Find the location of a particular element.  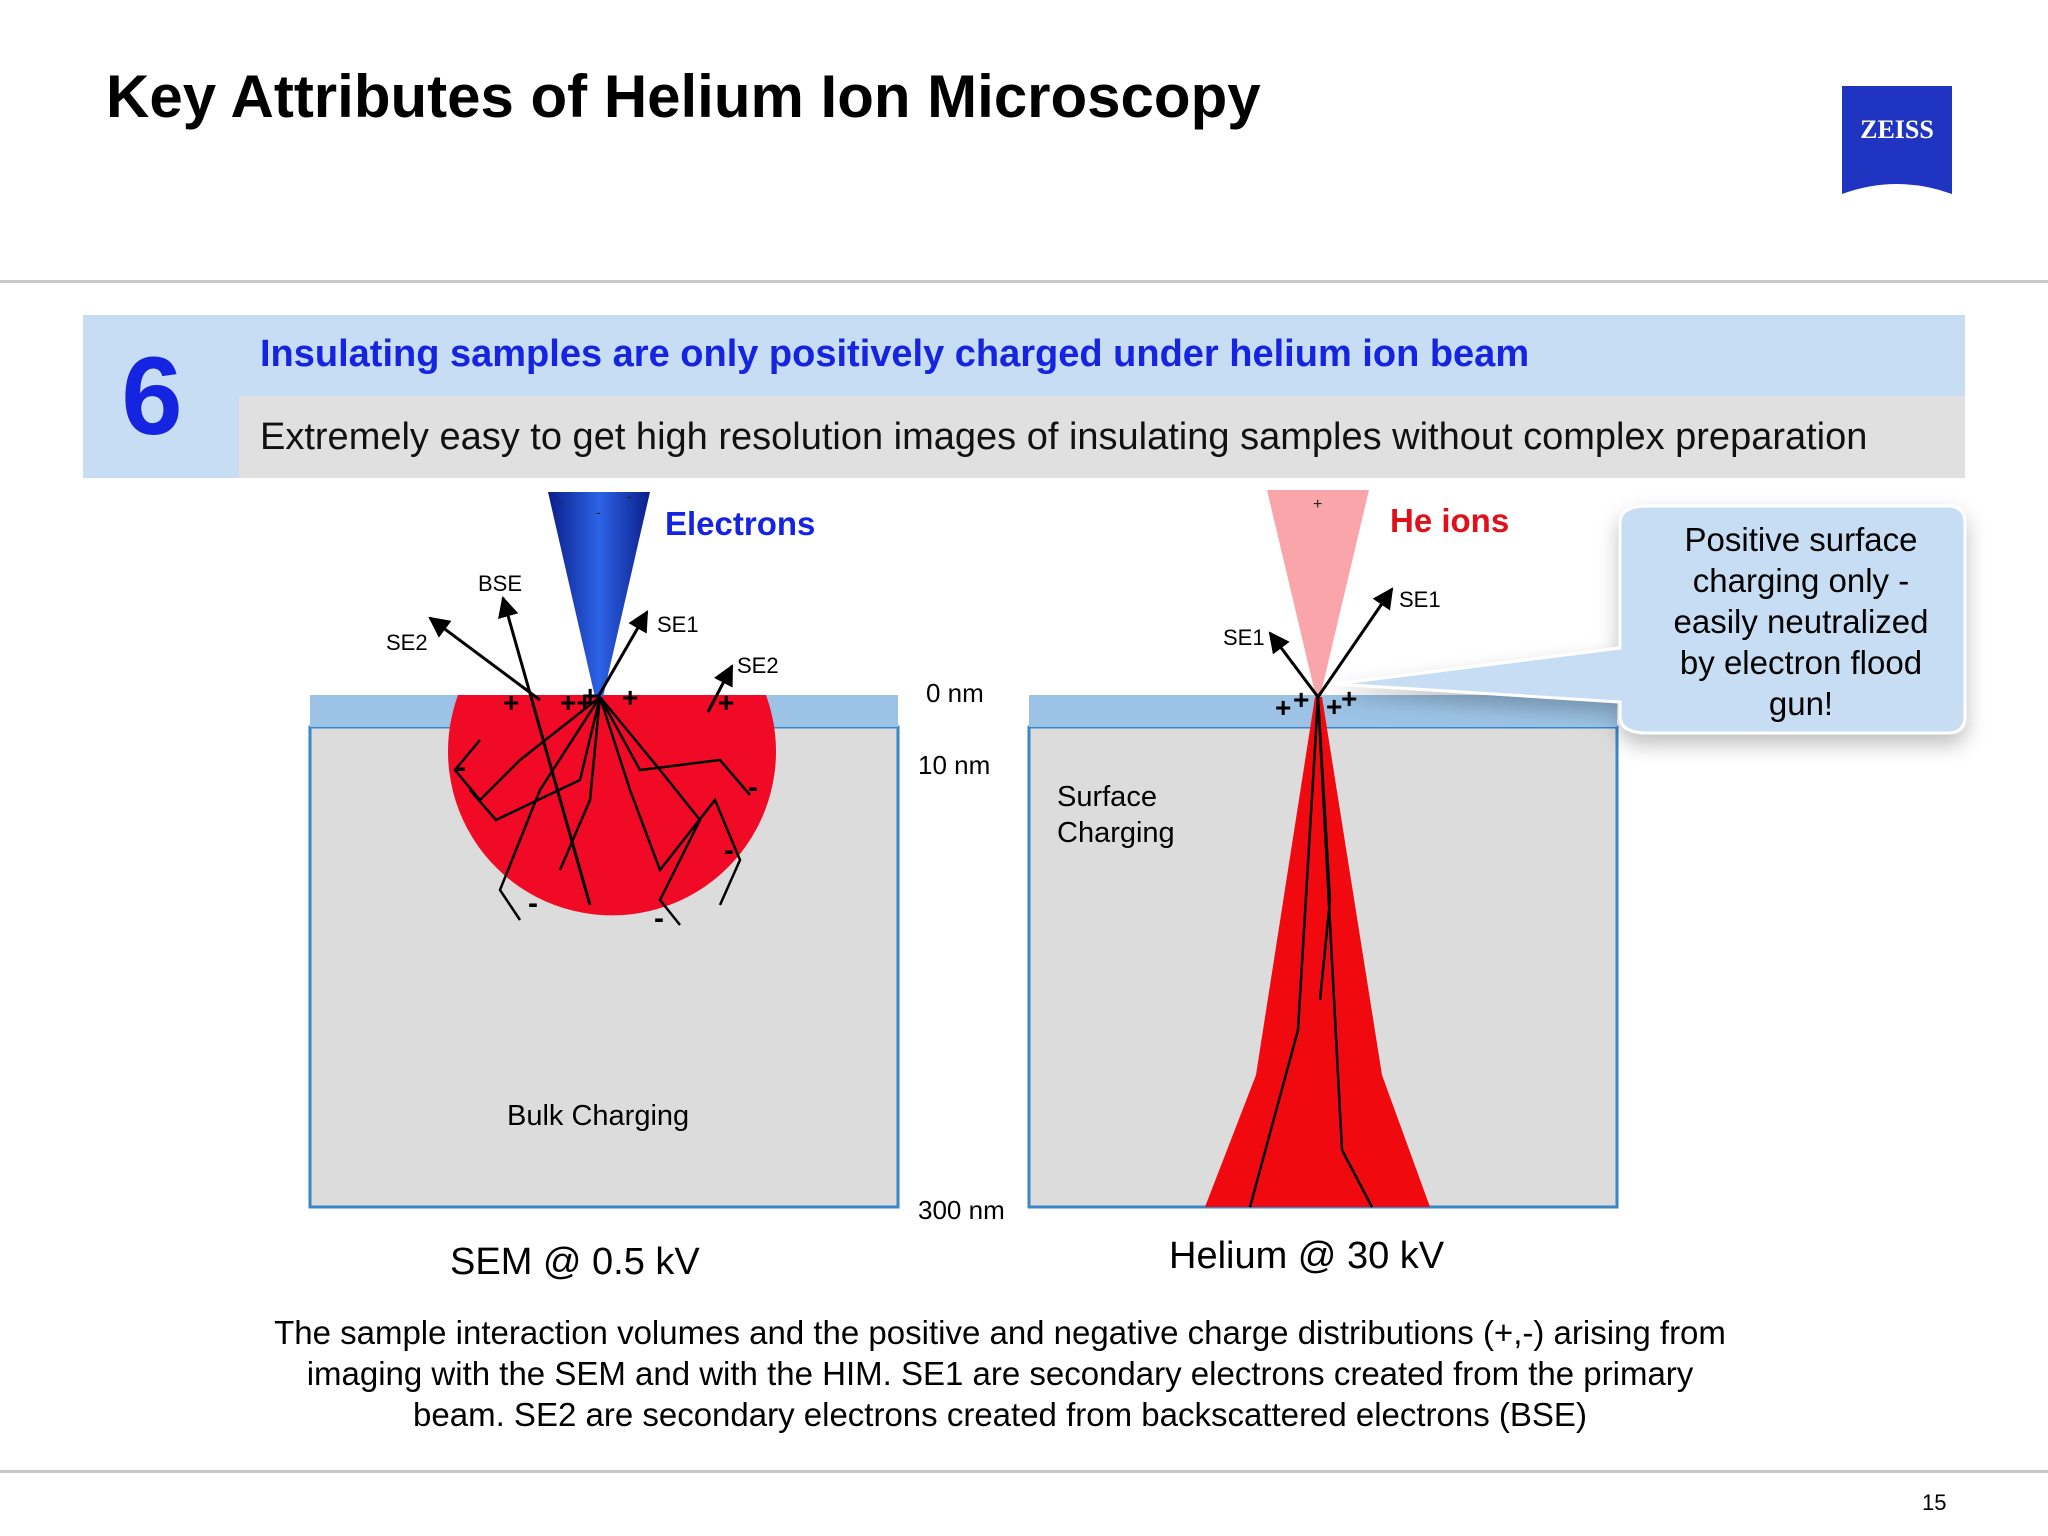

depth-10nm: 10 nm is located at coordinates (954, 765).